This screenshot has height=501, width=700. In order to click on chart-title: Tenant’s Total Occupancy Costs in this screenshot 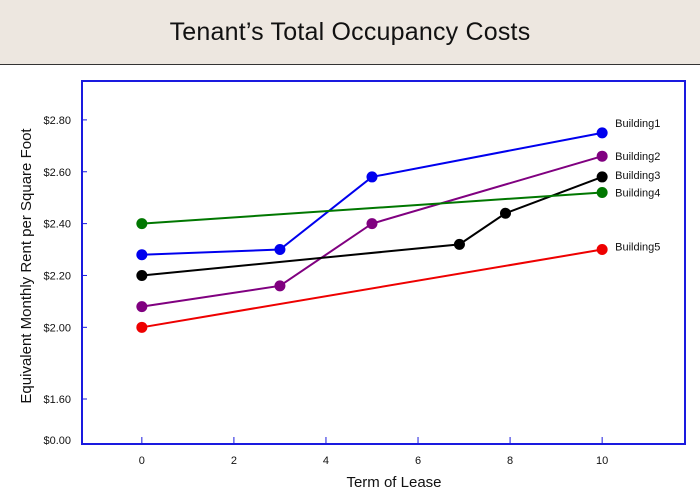, I will do `click(350, 31)`.